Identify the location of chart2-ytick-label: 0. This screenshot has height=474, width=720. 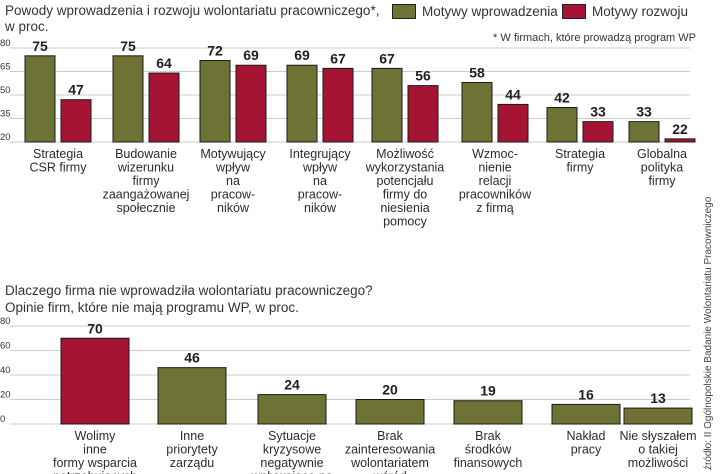
(2, 419).